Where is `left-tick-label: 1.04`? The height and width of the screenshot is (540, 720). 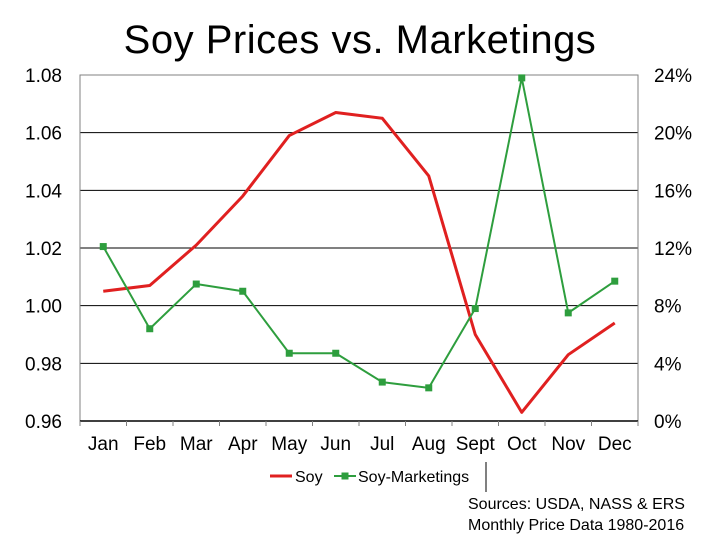
left-tick-label: 1.04 is located at coordinates (43, 191).